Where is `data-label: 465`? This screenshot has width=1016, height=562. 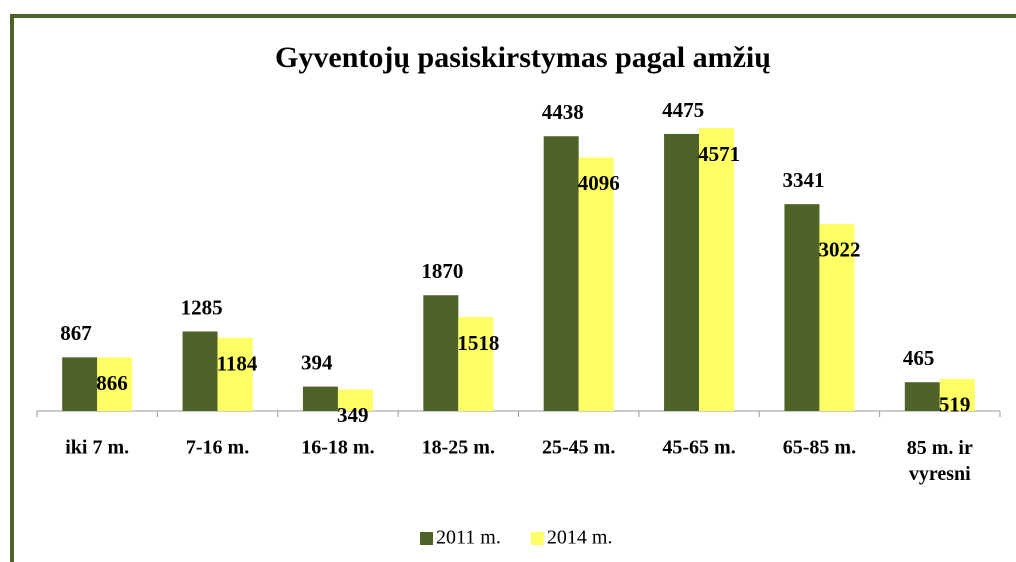 data-label: 465 is located at coordinates (919, 358).